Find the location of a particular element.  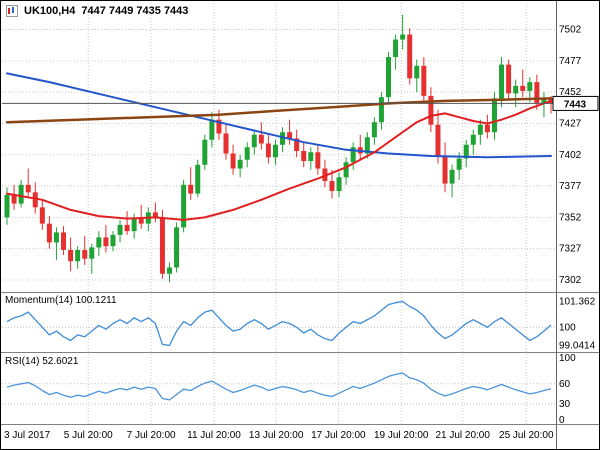

rsi-line is located at coordinates (279, 386).